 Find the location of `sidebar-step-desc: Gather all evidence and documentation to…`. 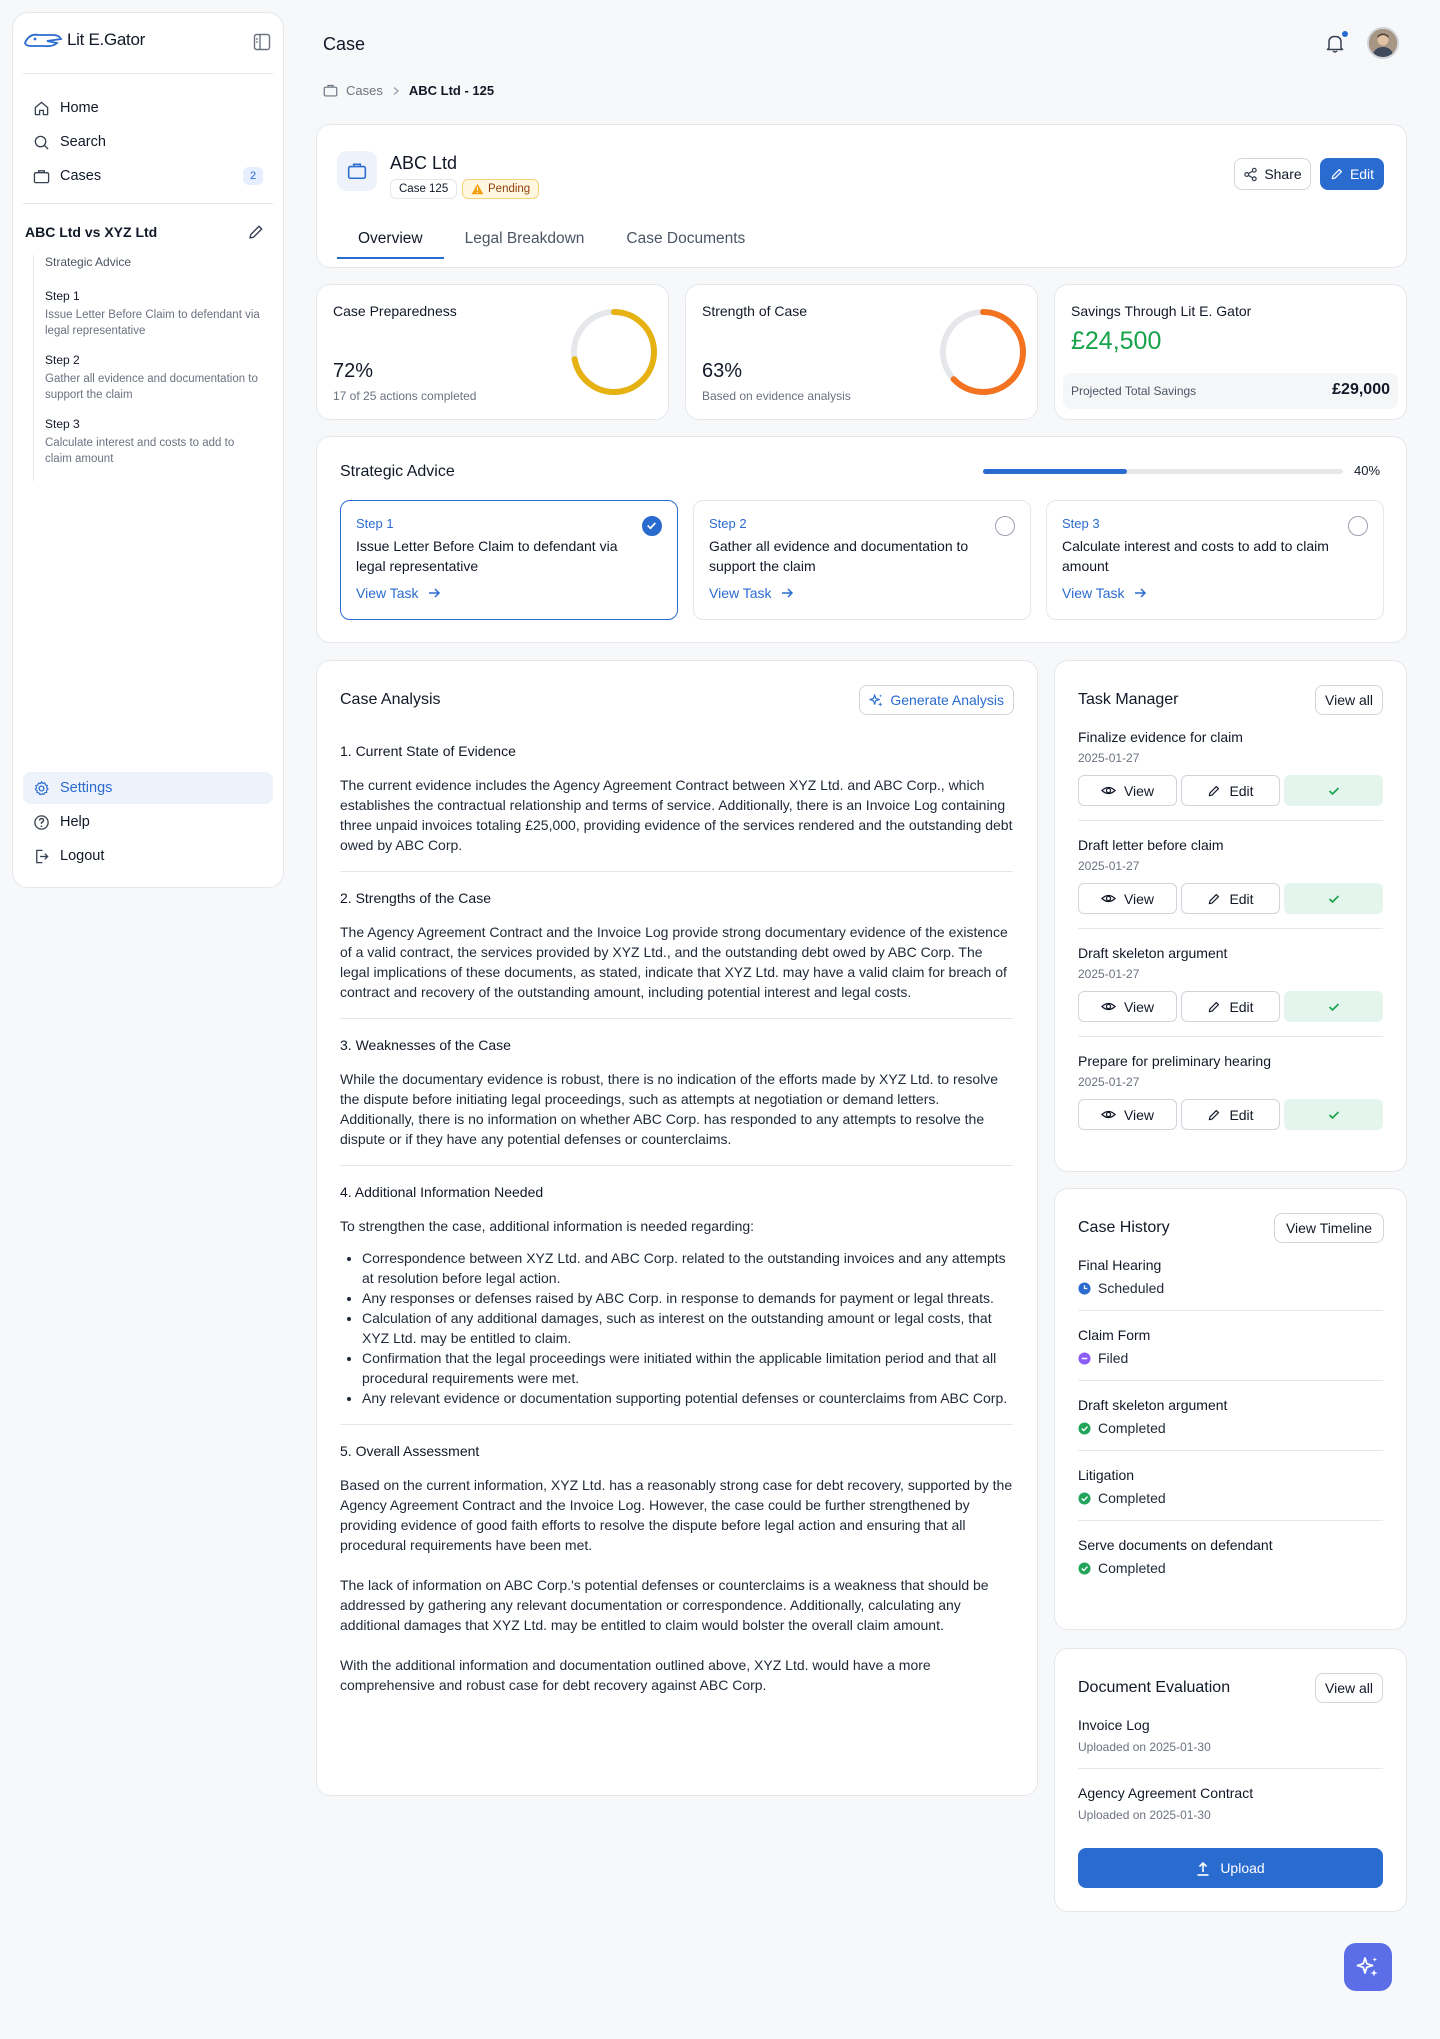

sidebar-step-desc: Gather all evidence and documentation to… is located at coordinates (151, 387).